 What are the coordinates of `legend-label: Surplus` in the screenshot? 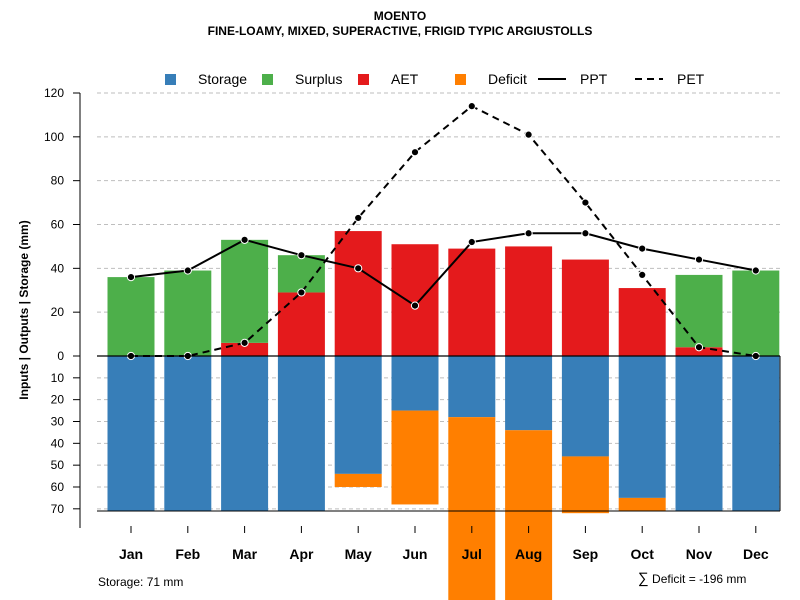 It's located at (318, 79).